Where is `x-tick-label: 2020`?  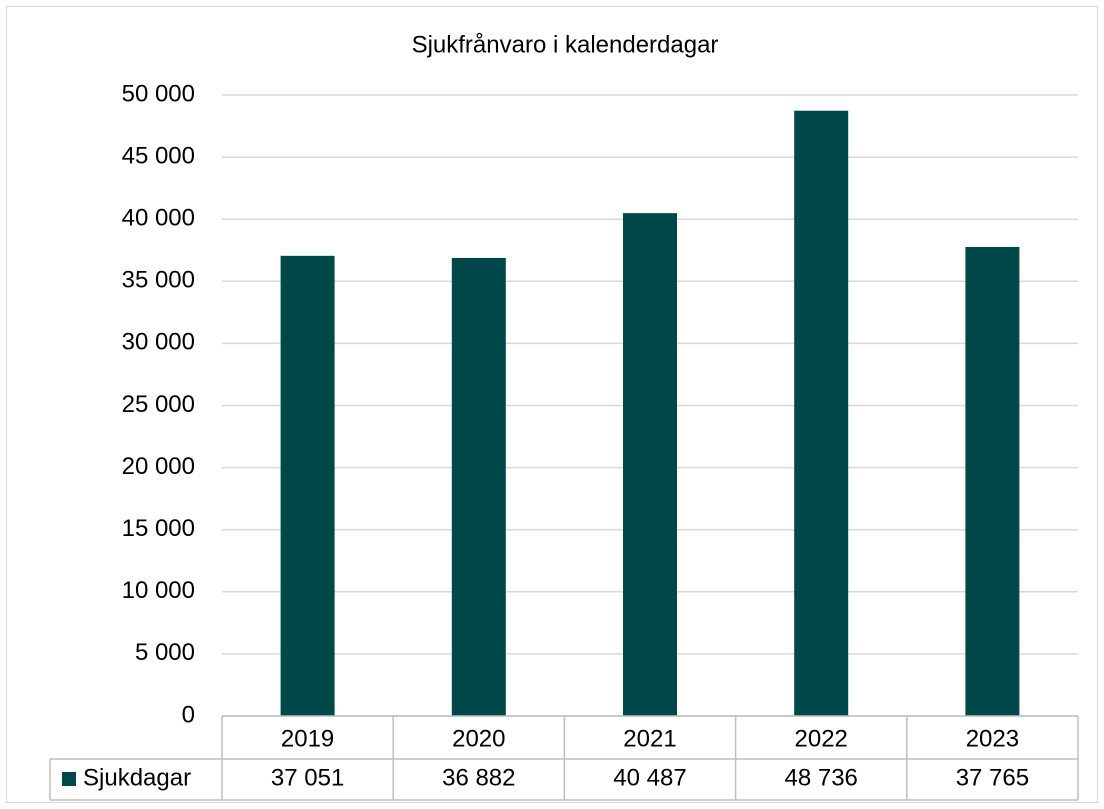
x-tick-label: 2020 is located at coordinates (478, 738).